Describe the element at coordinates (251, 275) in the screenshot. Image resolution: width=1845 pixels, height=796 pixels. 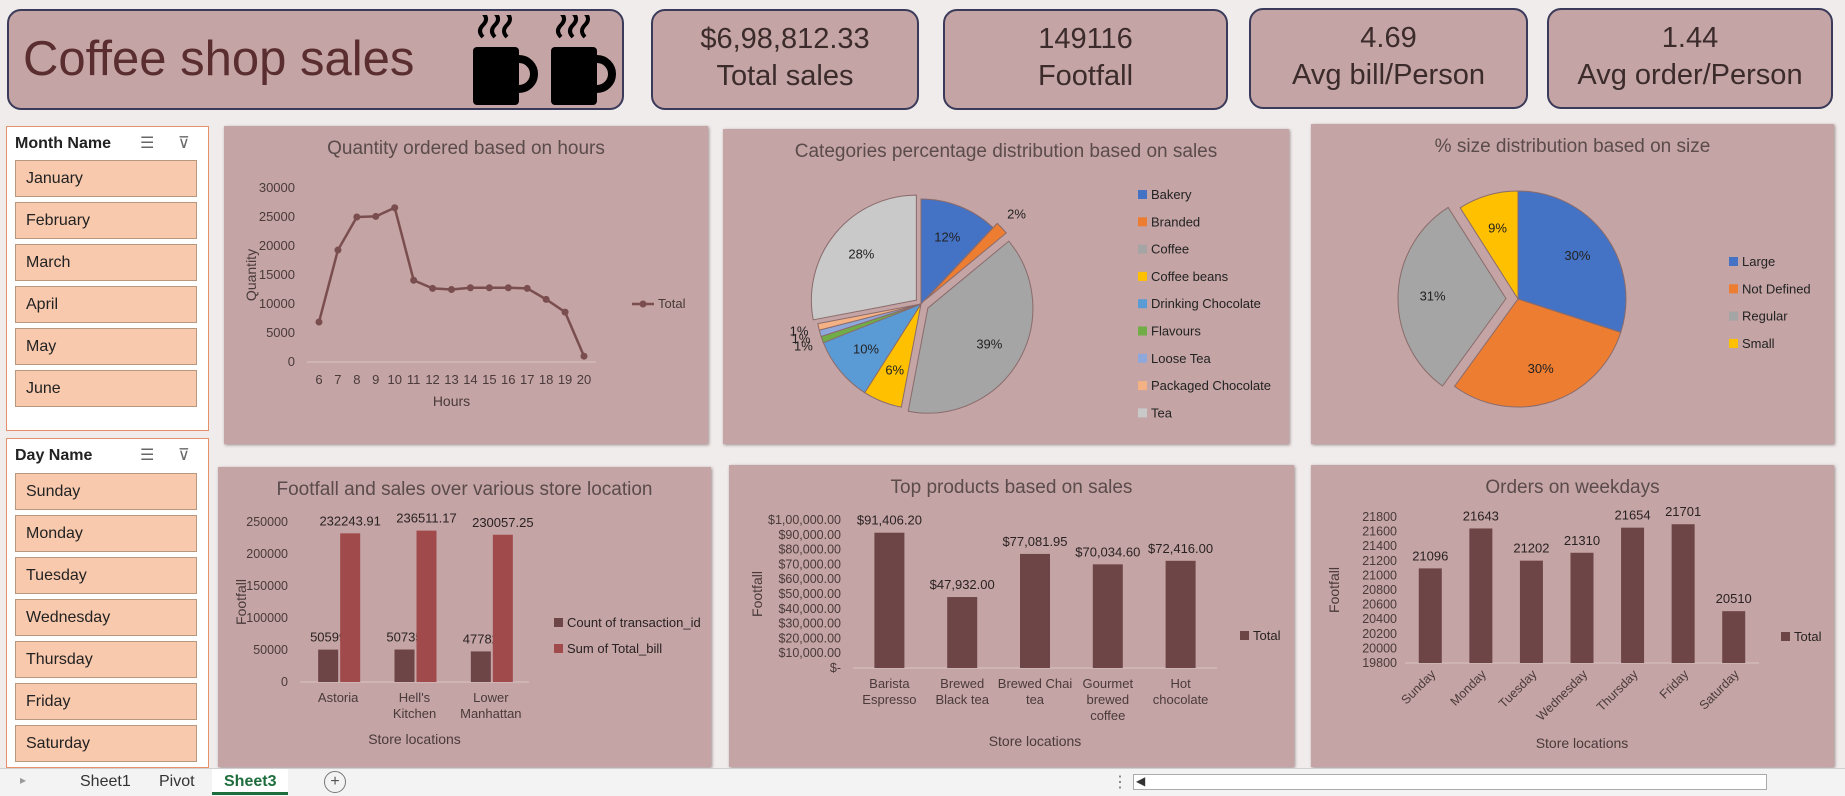
I see `y-axis-label: Quantity` at that location.